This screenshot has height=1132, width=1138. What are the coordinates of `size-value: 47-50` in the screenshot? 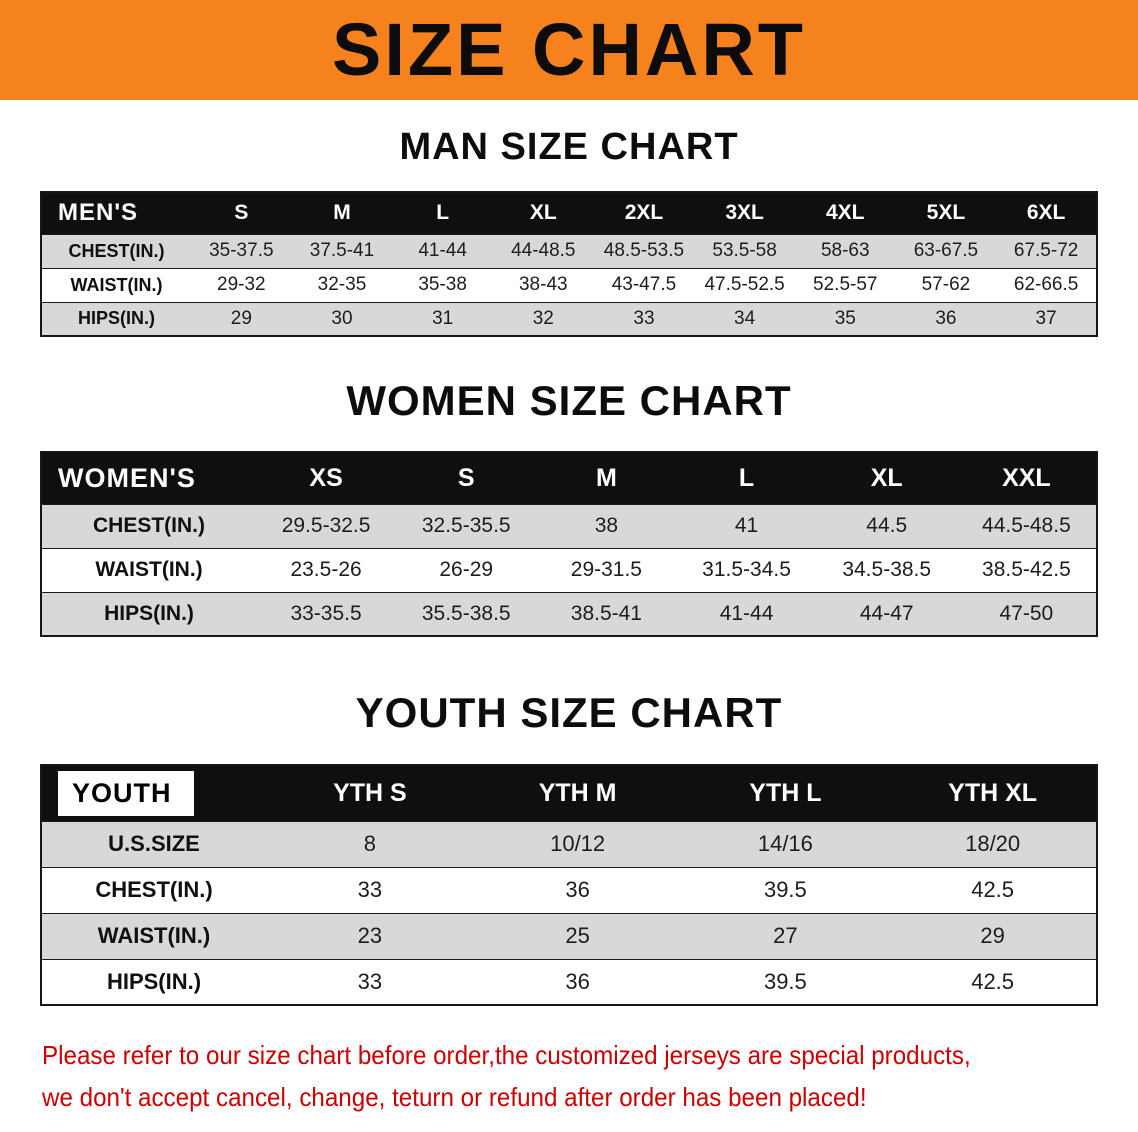 It's located at (1026, 613).